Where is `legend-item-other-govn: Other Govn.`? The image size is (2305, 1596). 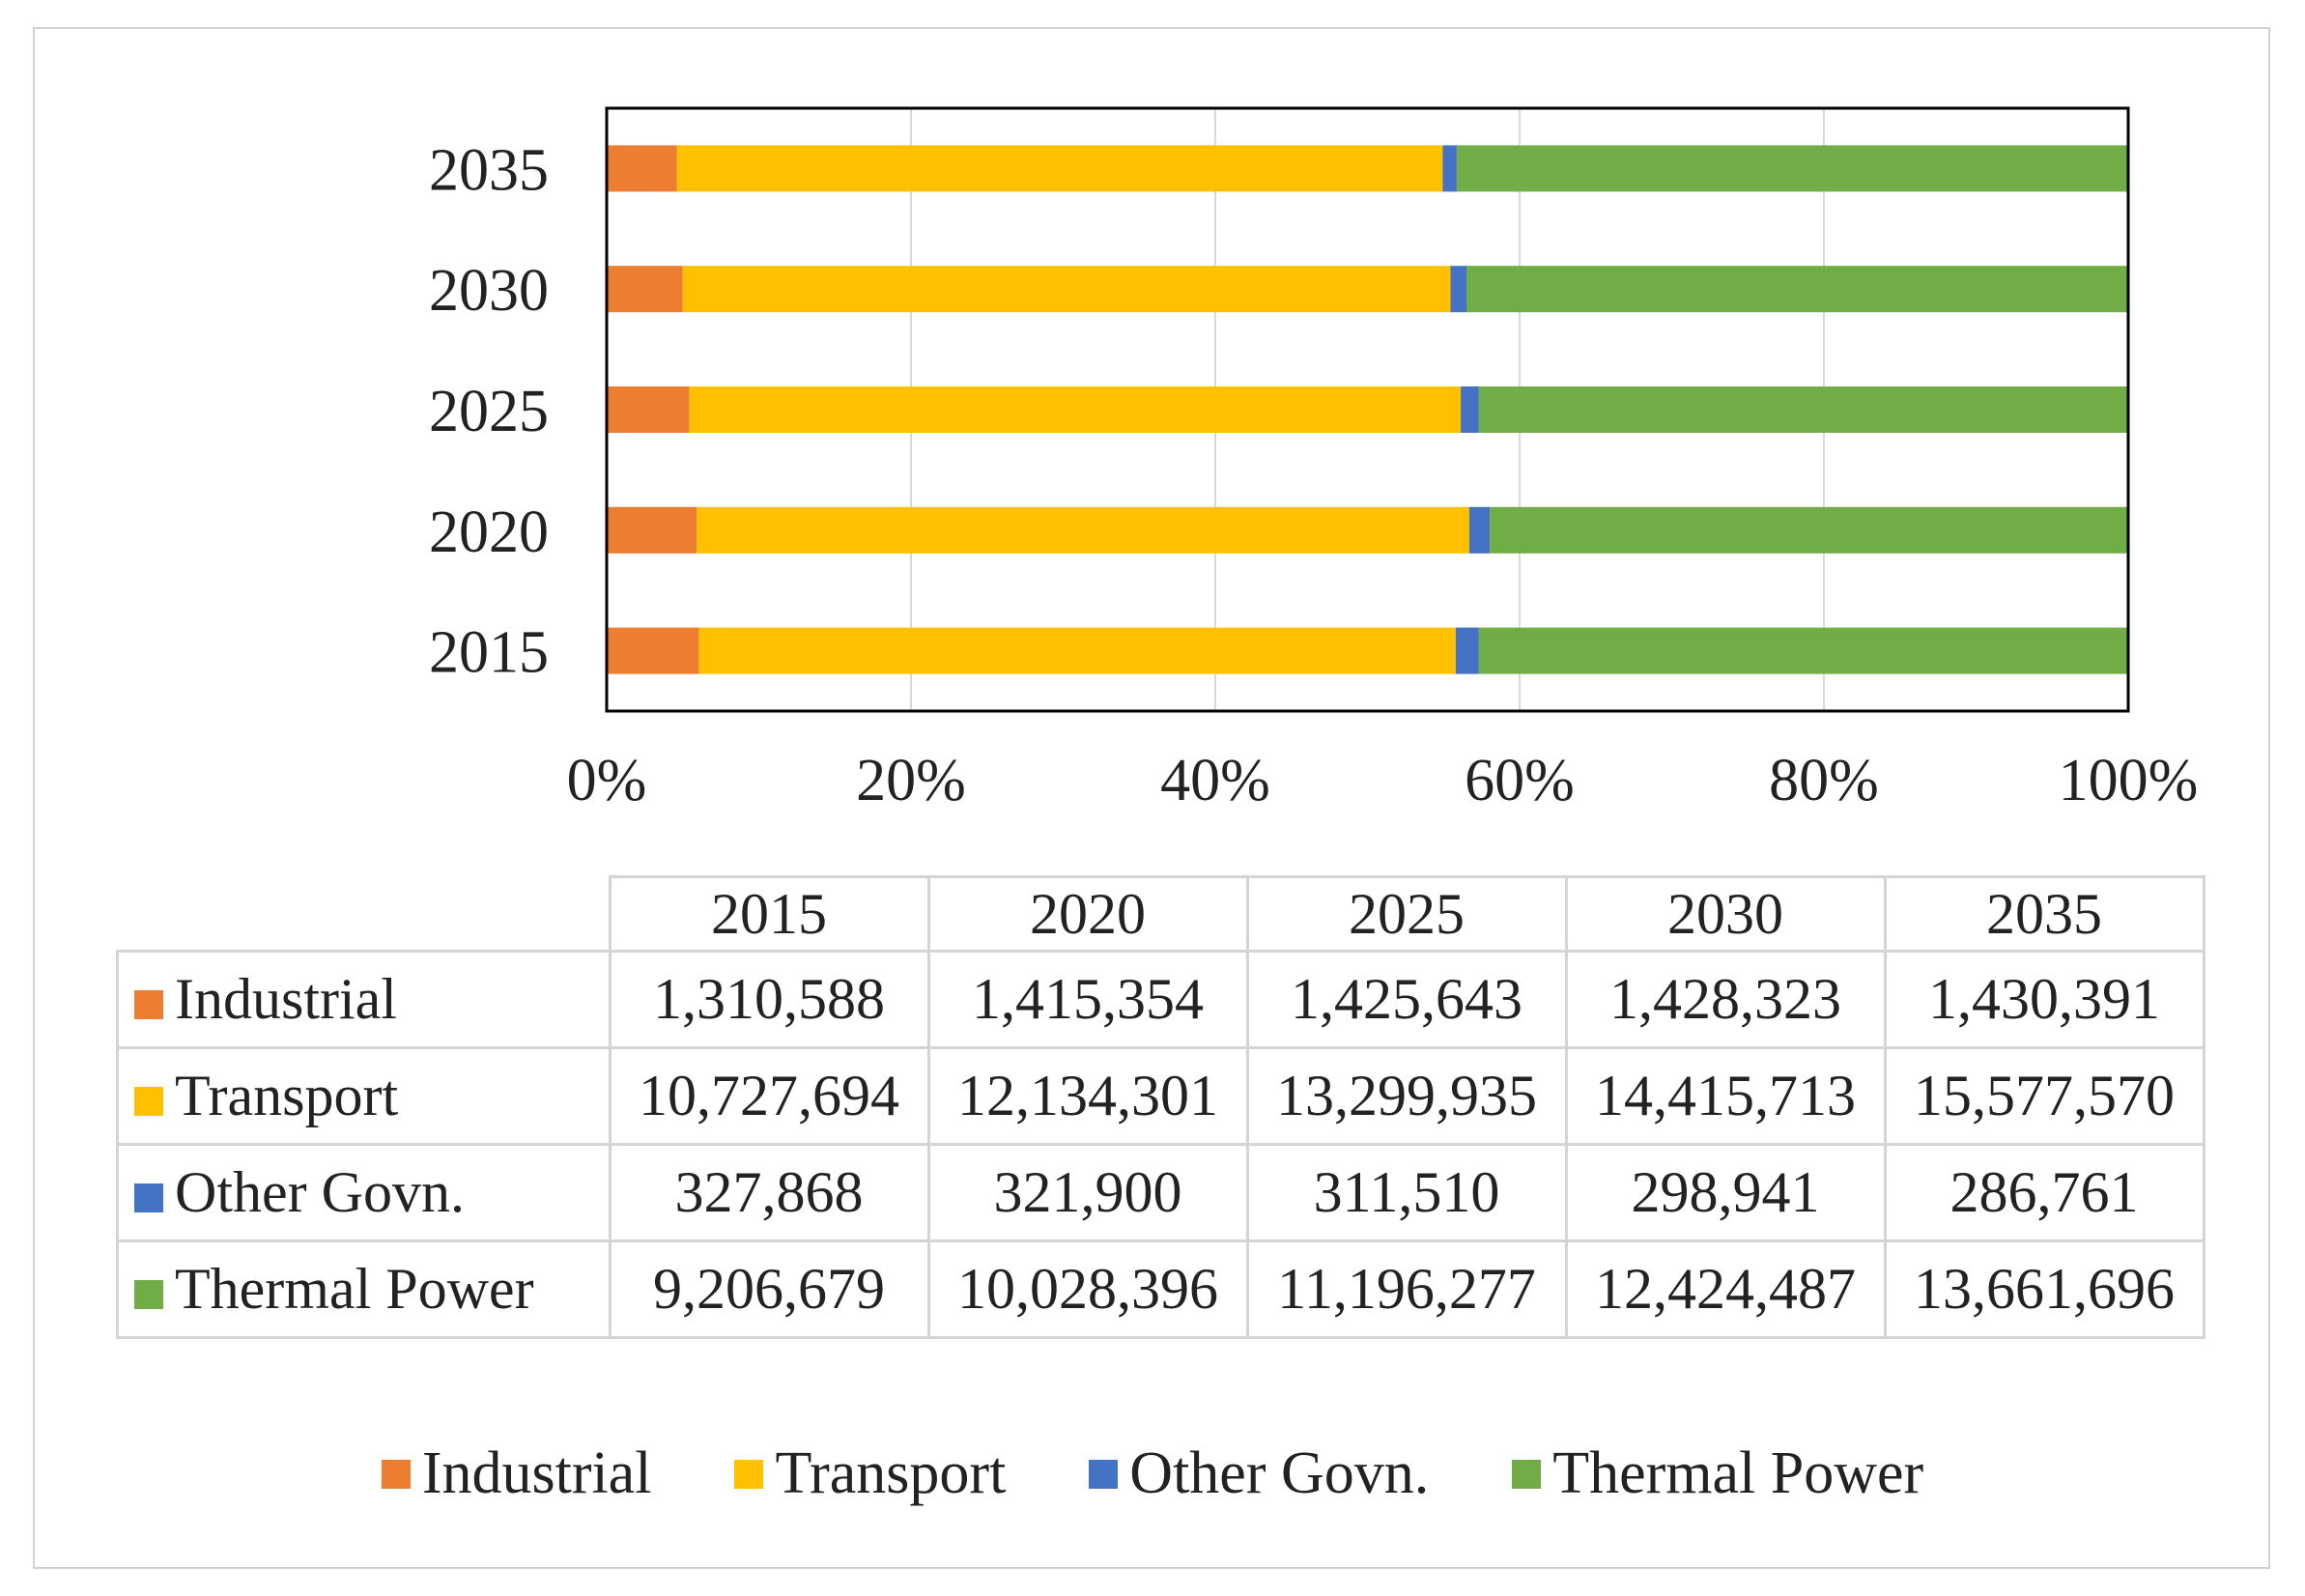 legend-item-other-govn: Other Govn. is located at coordinates (1259, 1474).